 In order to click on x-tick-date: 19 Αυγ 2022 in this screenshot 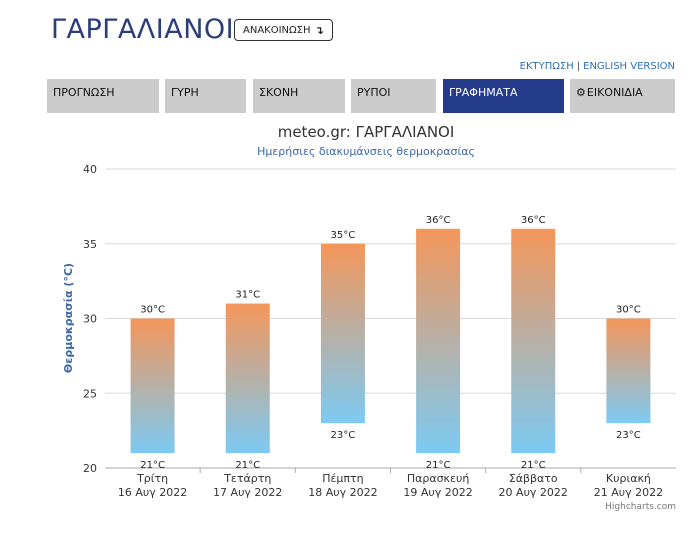, I will do `click(437, 492)`.